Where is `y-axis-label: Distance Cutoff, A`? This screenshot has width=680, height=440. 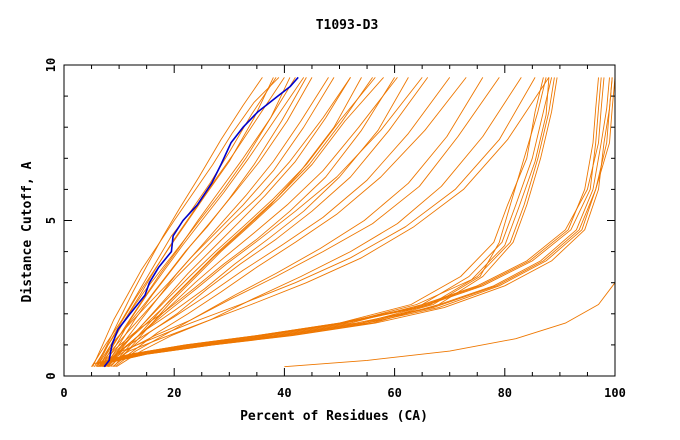 y-axis-label: Distance Cutoff, A is located at coordinates (27, 231).